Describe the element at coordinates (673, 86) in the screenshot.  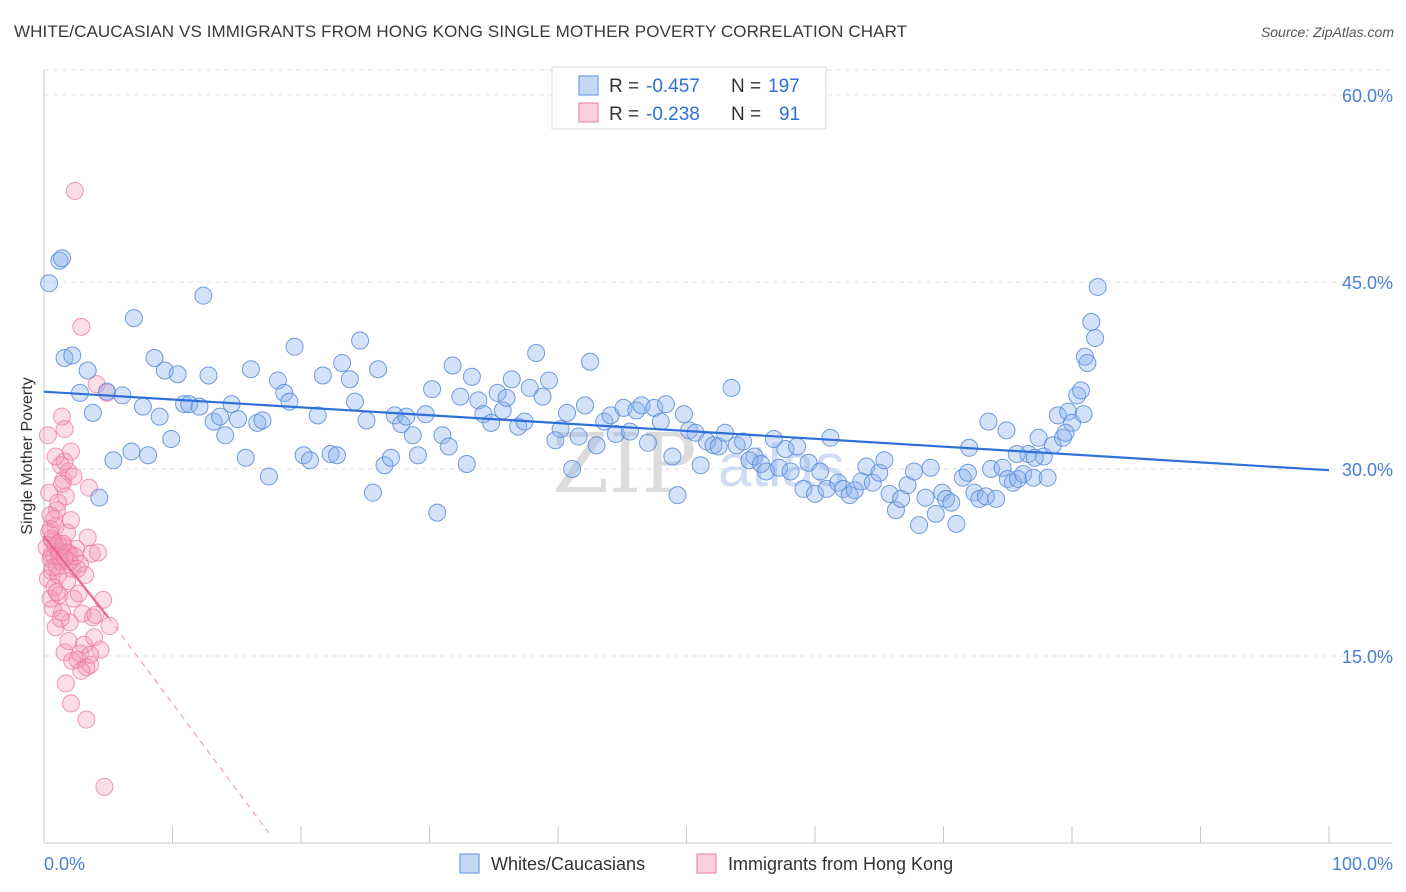
I see `legend-r-value-whites: -0.457` at that location.